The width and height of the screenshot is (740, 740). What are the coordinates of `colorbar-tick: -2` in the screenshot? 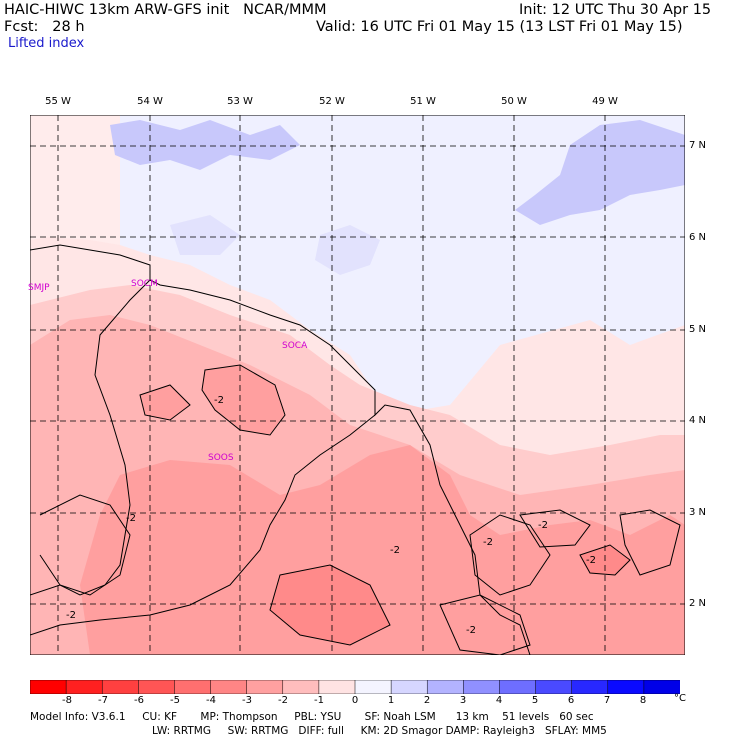 It's located at (283, 700).